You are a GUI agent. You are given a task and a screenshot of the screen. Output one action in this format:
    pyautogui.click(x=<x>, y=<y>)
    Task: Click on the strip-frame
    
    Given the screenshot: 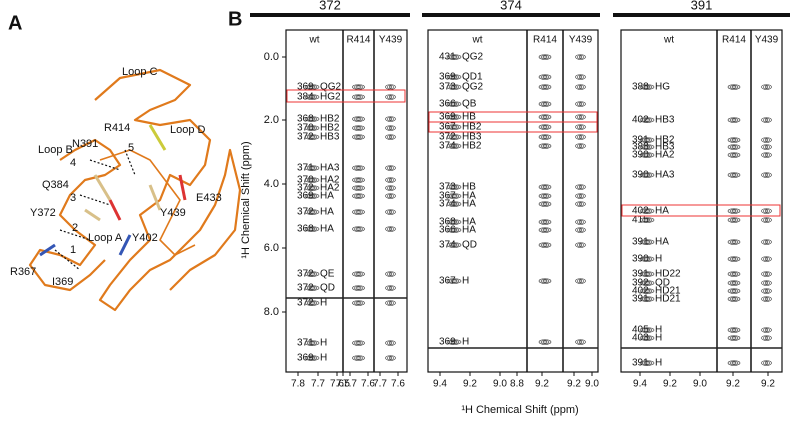 What is the action you would take?
    pyautogui.click(x=346, y=201)
    